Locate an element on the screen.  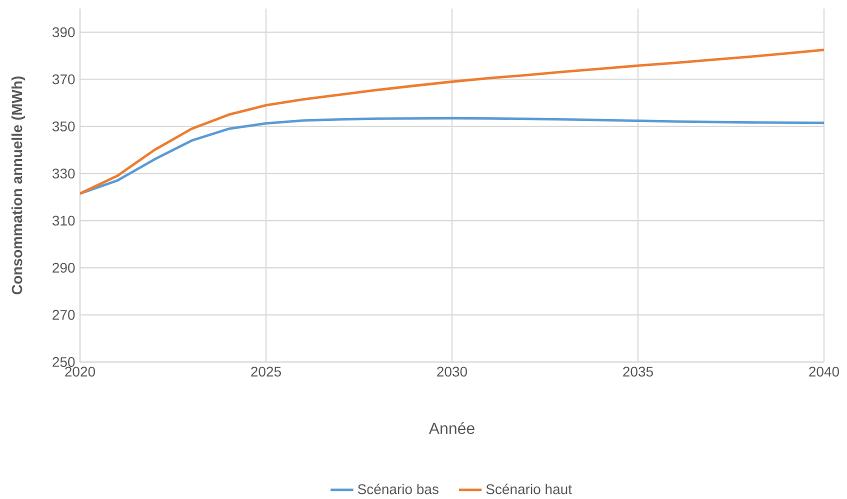
y-axis-title: Consommation annuelle (MWh) is located at coordinates (18, 185).